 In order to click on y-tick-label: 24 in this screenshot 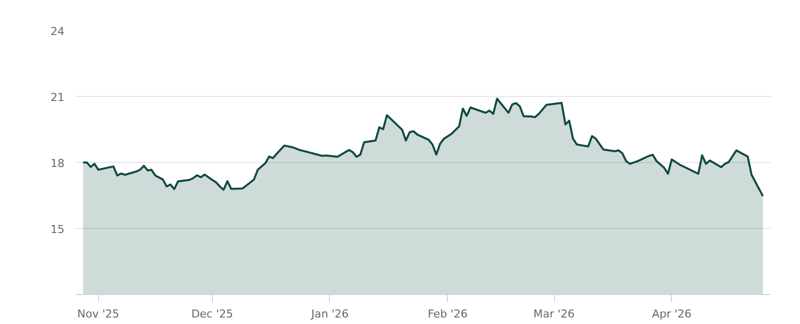, I will do `click(57, 31)`.